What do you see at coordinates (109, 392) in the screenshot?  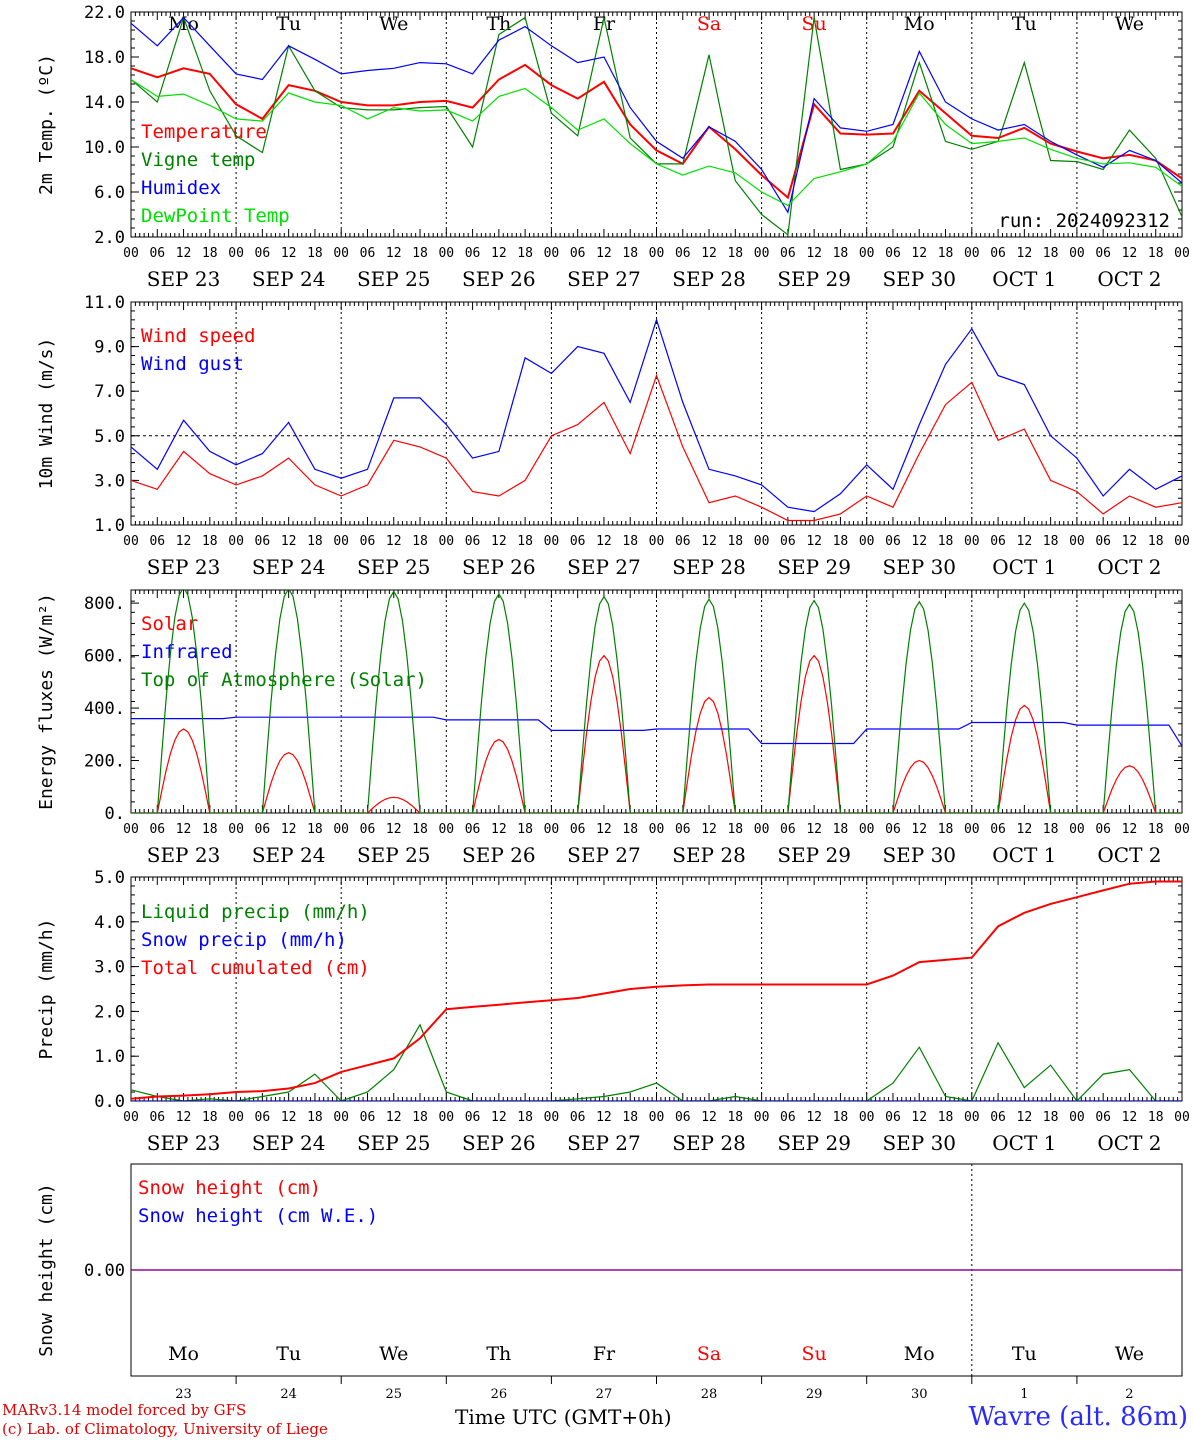 I see `y-tick-label: 7.0` at bounding box center [109, 392].